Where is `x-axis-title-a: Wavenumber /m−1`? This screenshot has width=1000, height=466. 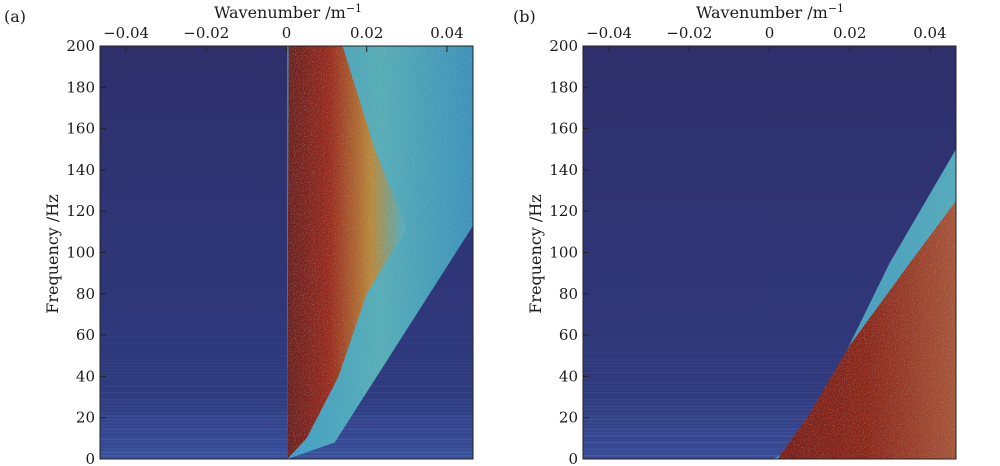
x-axis-title-a: Wavenumber /m−1 is located at coordinates (288, 12).